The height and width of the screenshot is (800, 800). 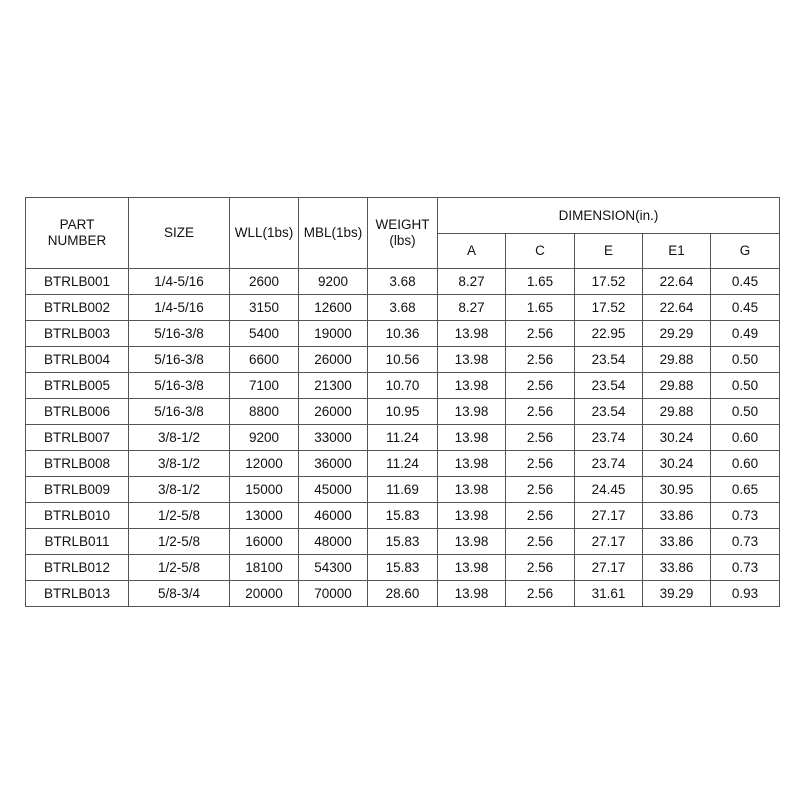 What do you see at coordinates (77, 437) in the screenshot?
I see `table-cell: BTRLB007` at bounding box center [77, 437].